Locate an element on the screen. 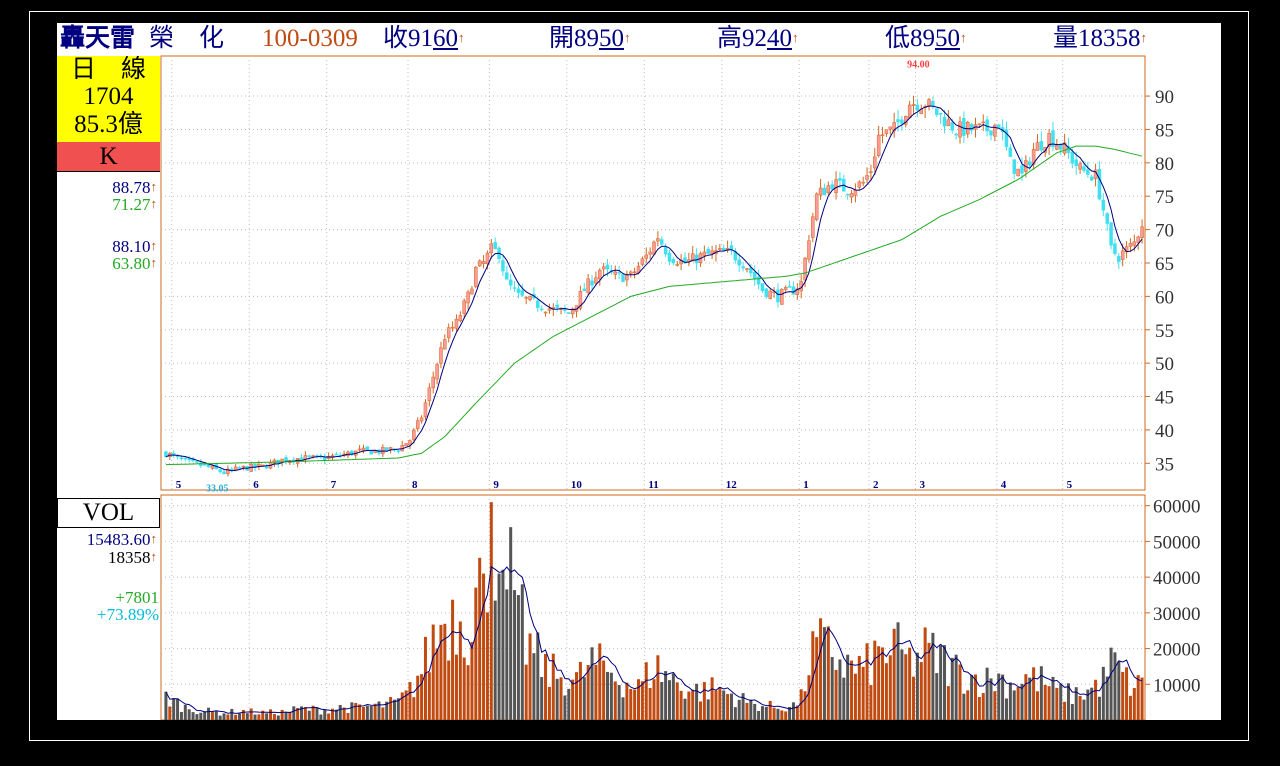 This screenshot has height=766, width=1280. volume-tick-label: 20000 is located at coordinates (1177, 650).